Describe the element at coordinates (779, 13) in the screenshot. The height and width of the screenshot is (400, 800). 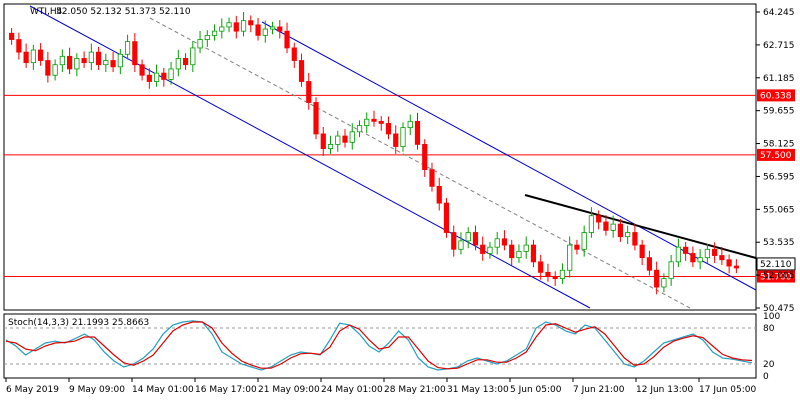
I see `price-axis-label: 64.245` at that location.